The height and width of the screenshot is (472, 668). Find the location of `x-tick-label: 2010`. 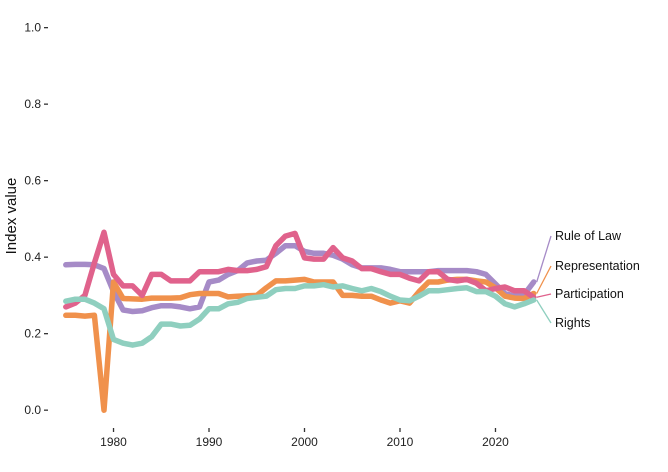

x-tick-label: 2010 is located at coordinates (400, 442).